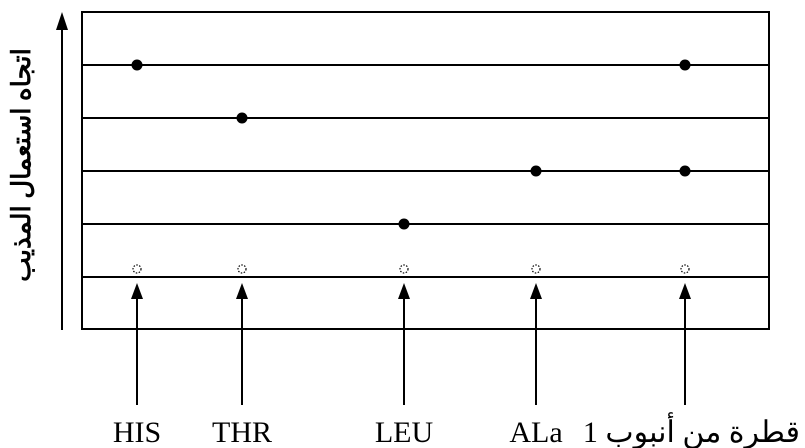  Describe the element at coordinates (62, 21) in the screenshot. I see `solvent-arrow-head` at that location.